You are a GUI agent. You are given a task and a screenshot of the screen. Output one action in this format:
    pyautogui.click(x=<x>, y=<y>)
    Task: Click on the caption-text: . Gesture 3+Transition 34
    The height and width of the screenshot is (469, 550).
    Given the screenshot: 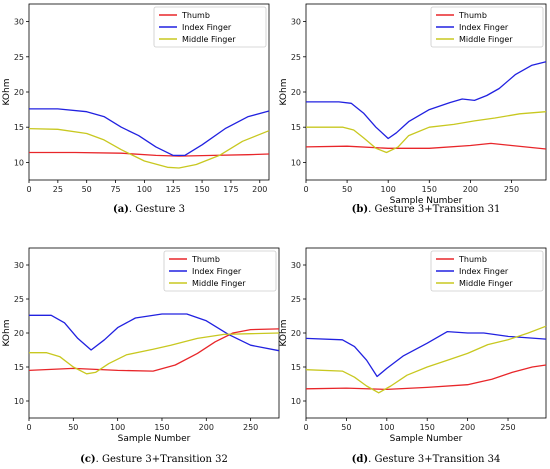 What is the action you would take?
    pyautogui.click(x=434, y=459)
    